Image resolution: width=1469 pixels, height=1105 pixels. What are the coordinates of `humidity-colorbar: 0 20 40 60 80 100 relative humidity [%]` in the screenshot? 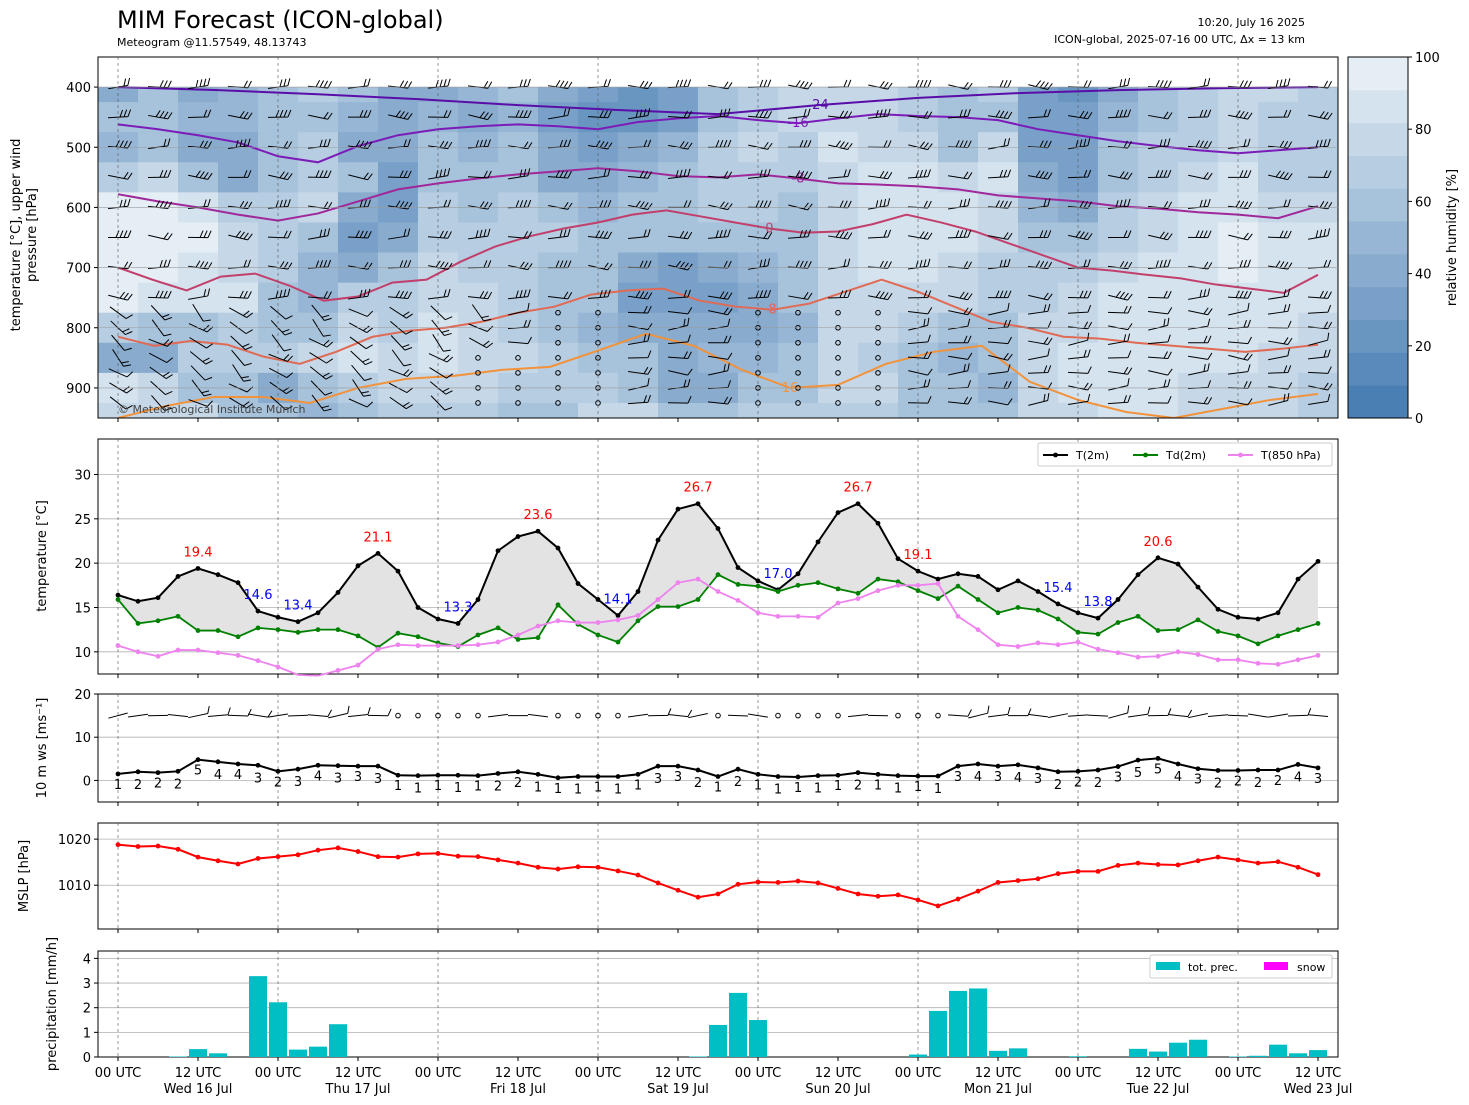 It's located at (1403, 239).